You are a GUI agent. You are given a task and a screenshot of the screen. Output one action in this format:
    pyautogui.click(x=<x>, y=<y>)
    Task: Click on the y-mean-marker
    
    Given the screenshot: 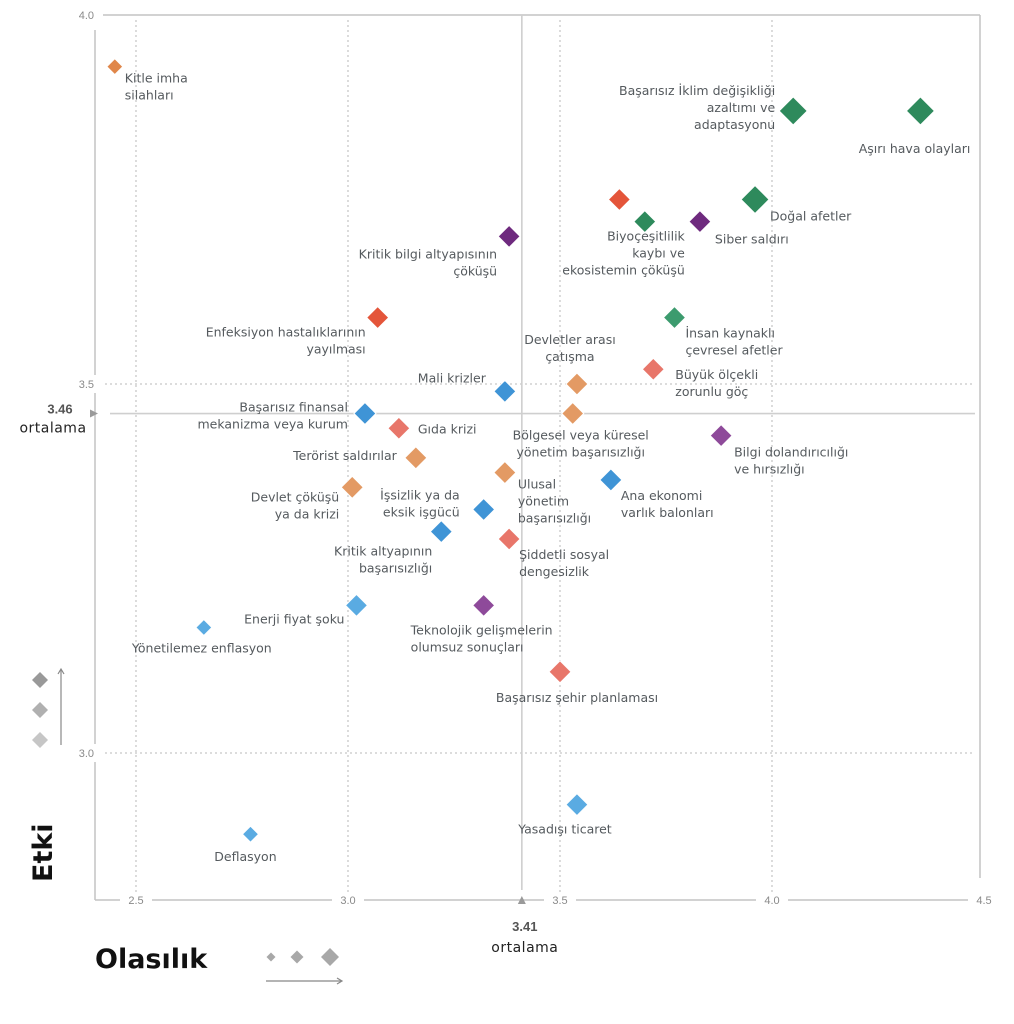 What is the action you would take?
    pyautogui.click(x=94, y=413)
    